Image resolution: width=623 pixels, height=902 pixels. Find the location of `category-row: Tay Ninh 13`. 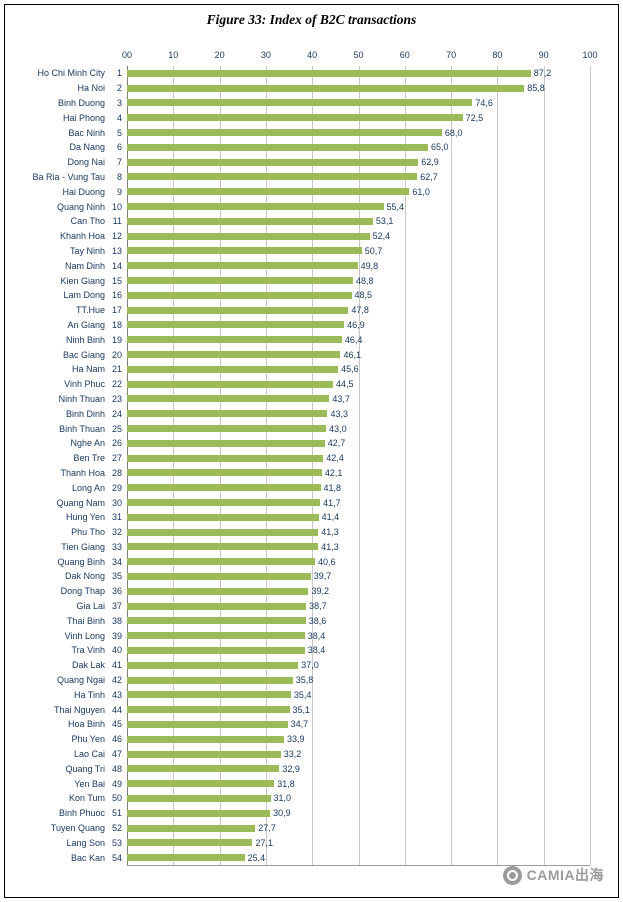

category-row: Tay Ninh 13 is located at coordinates (71, 251).